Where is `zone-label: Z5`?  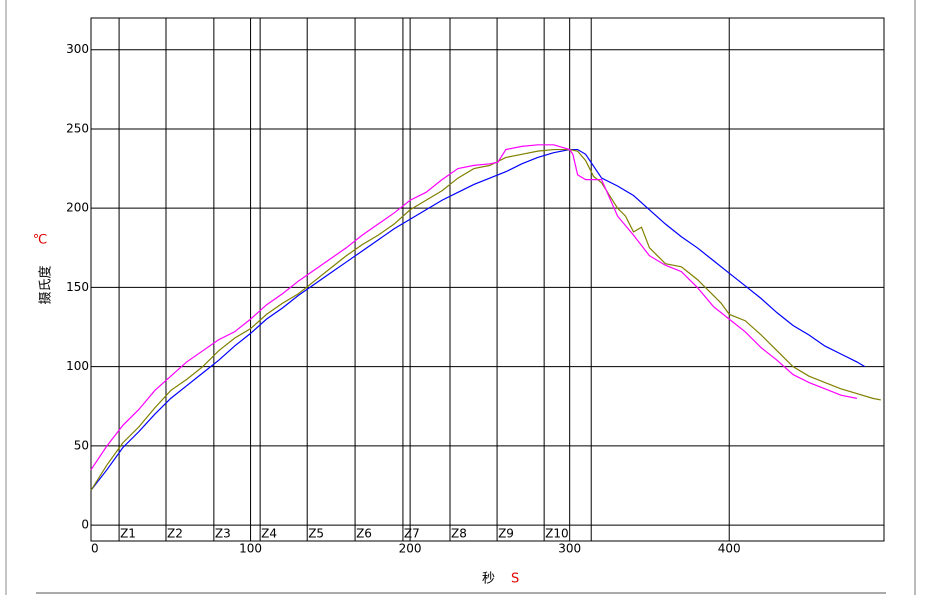
zone-label: Z5 is located at coordinates (316, 534).